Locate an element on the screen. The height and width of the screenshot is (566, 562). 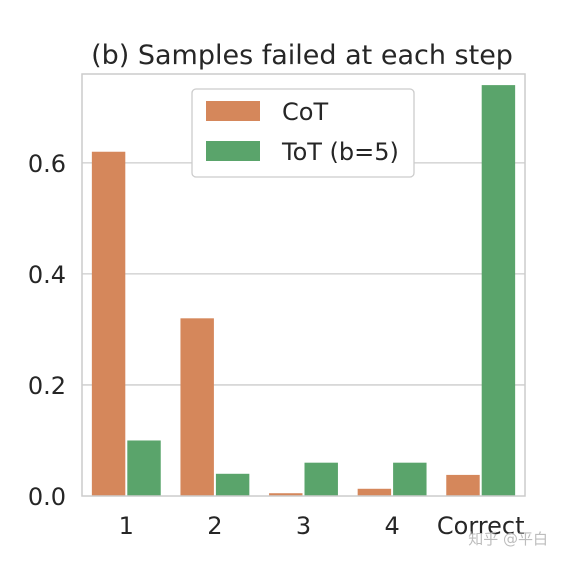
bar-tot-b-5--3 is located at coordinates (321, 479).